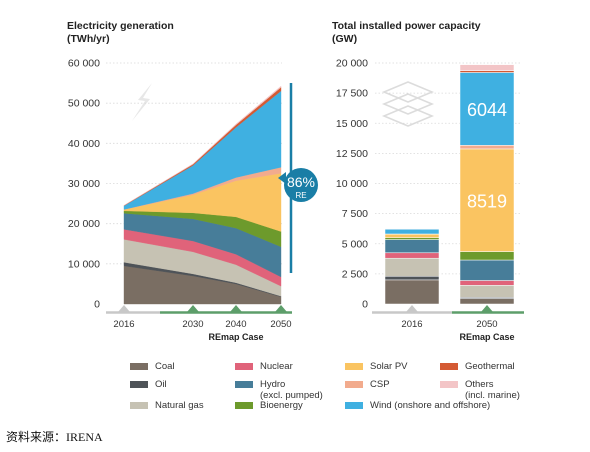 This screenshot has width=590, height=452. What do you see at coordinates (487, 147) in the screenshot?
I see `bar-2050-csp` at bounding box center [487, 147].